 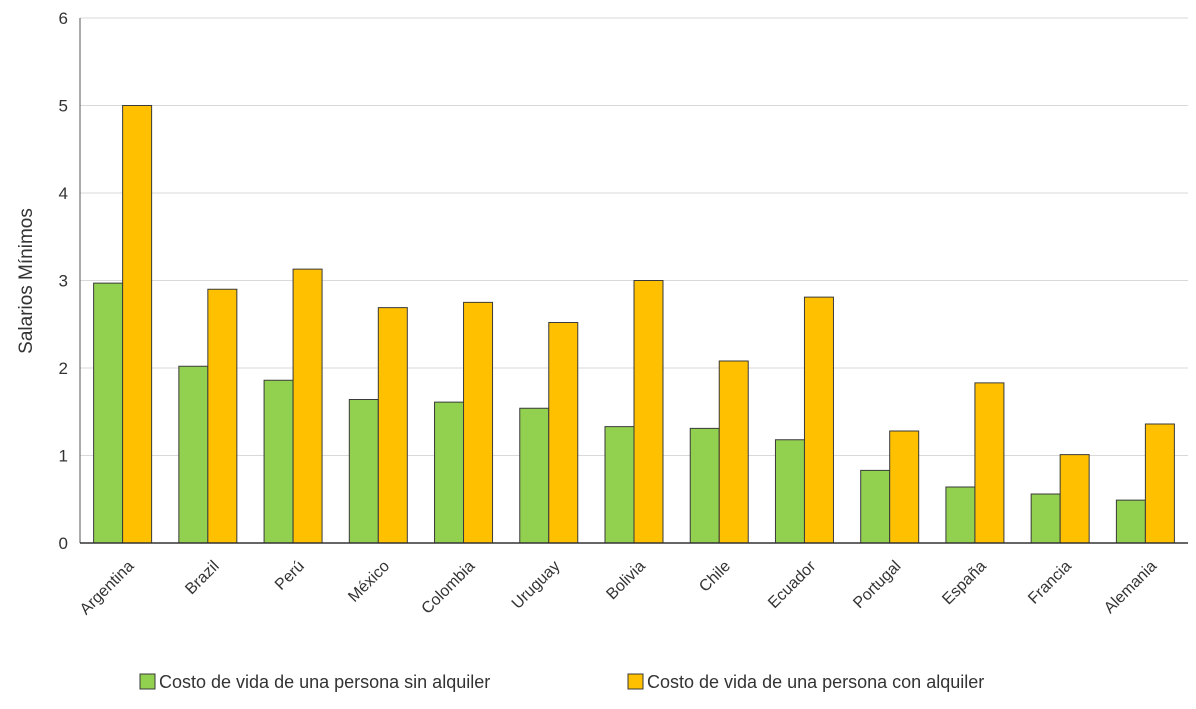 What do you see at coordinates (1130, 521) in the screenshot?
I see `bar-sin-alquiler-alemania` at bounding box center [1130, 521].